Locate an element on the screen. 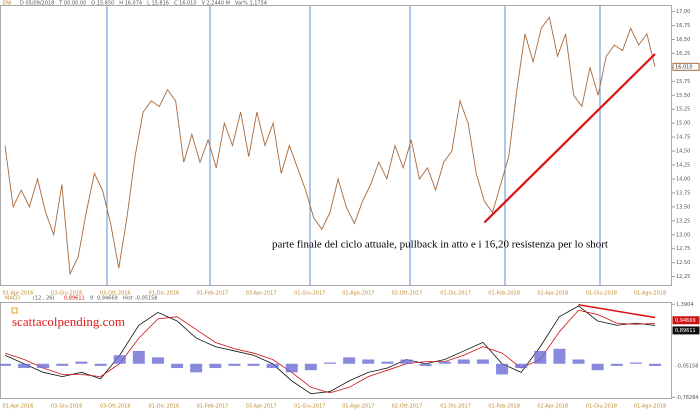 This screenshot has height=414, width=700. y-tick-label: 16,25 is located at coordinates (683, 54).